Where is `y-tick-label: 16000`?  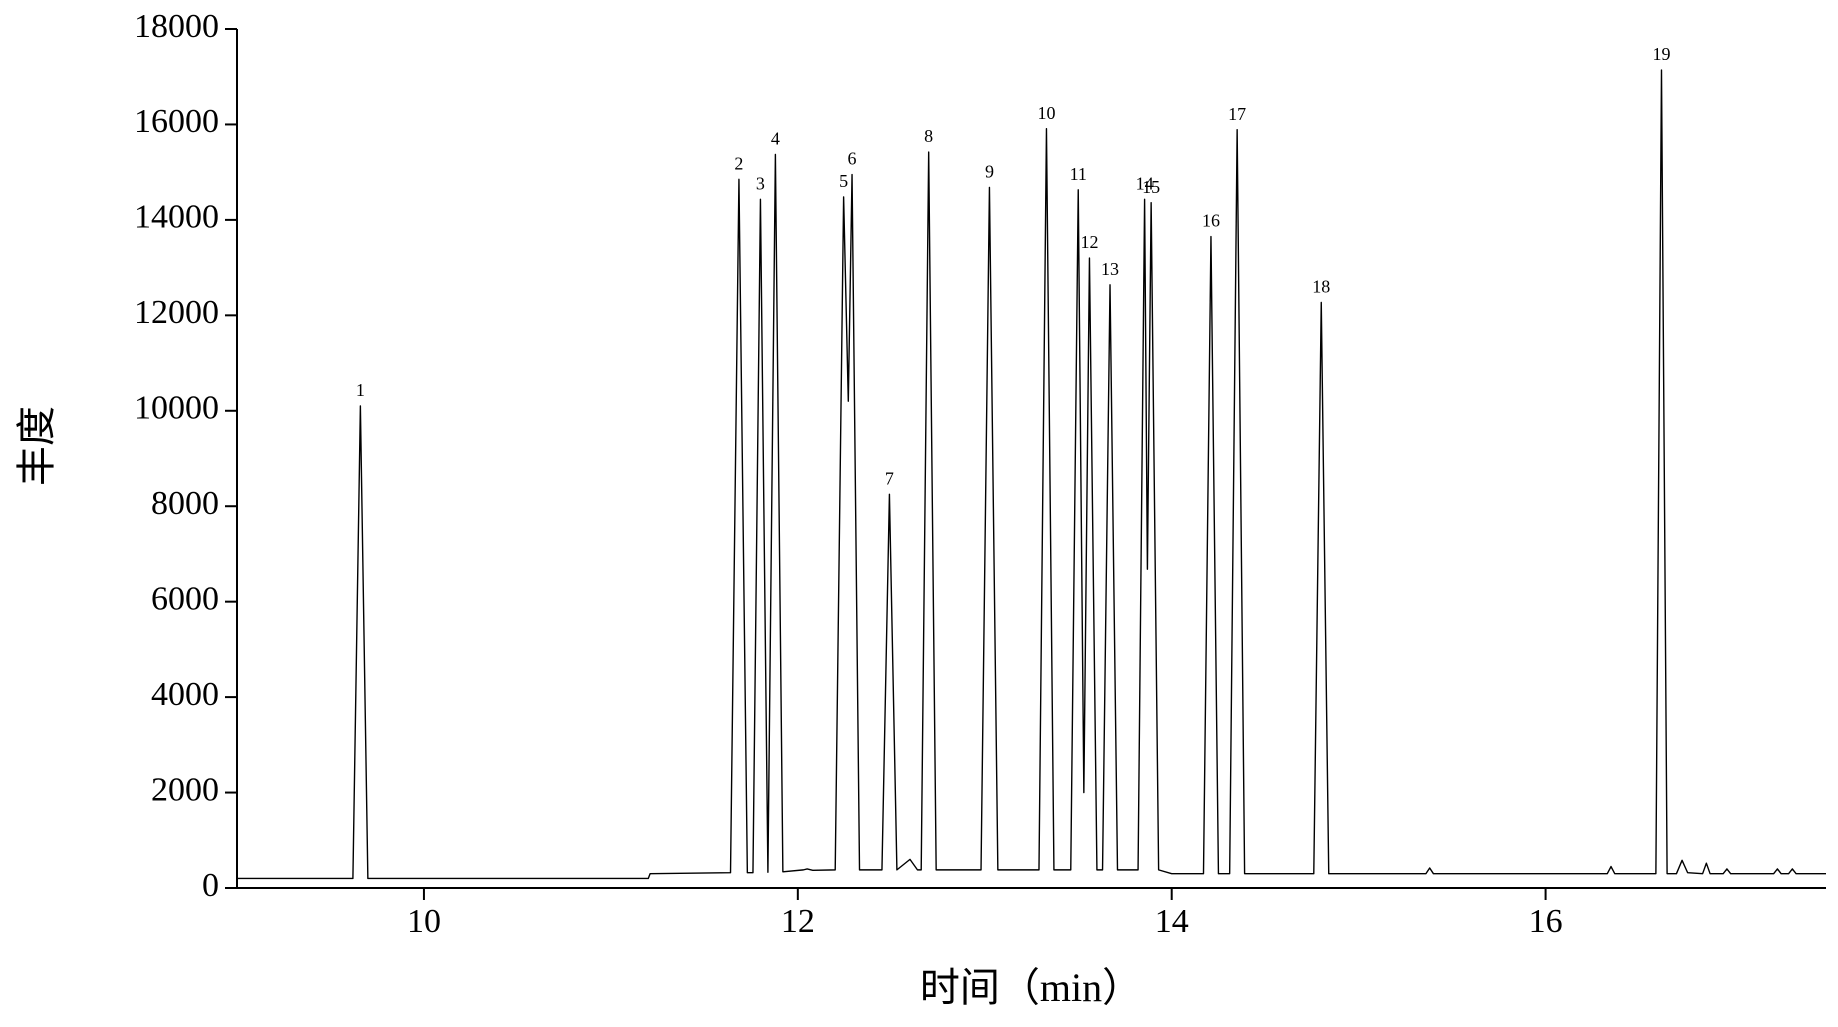
y-tick-label: 16000 is located at coordinates (176, 121).